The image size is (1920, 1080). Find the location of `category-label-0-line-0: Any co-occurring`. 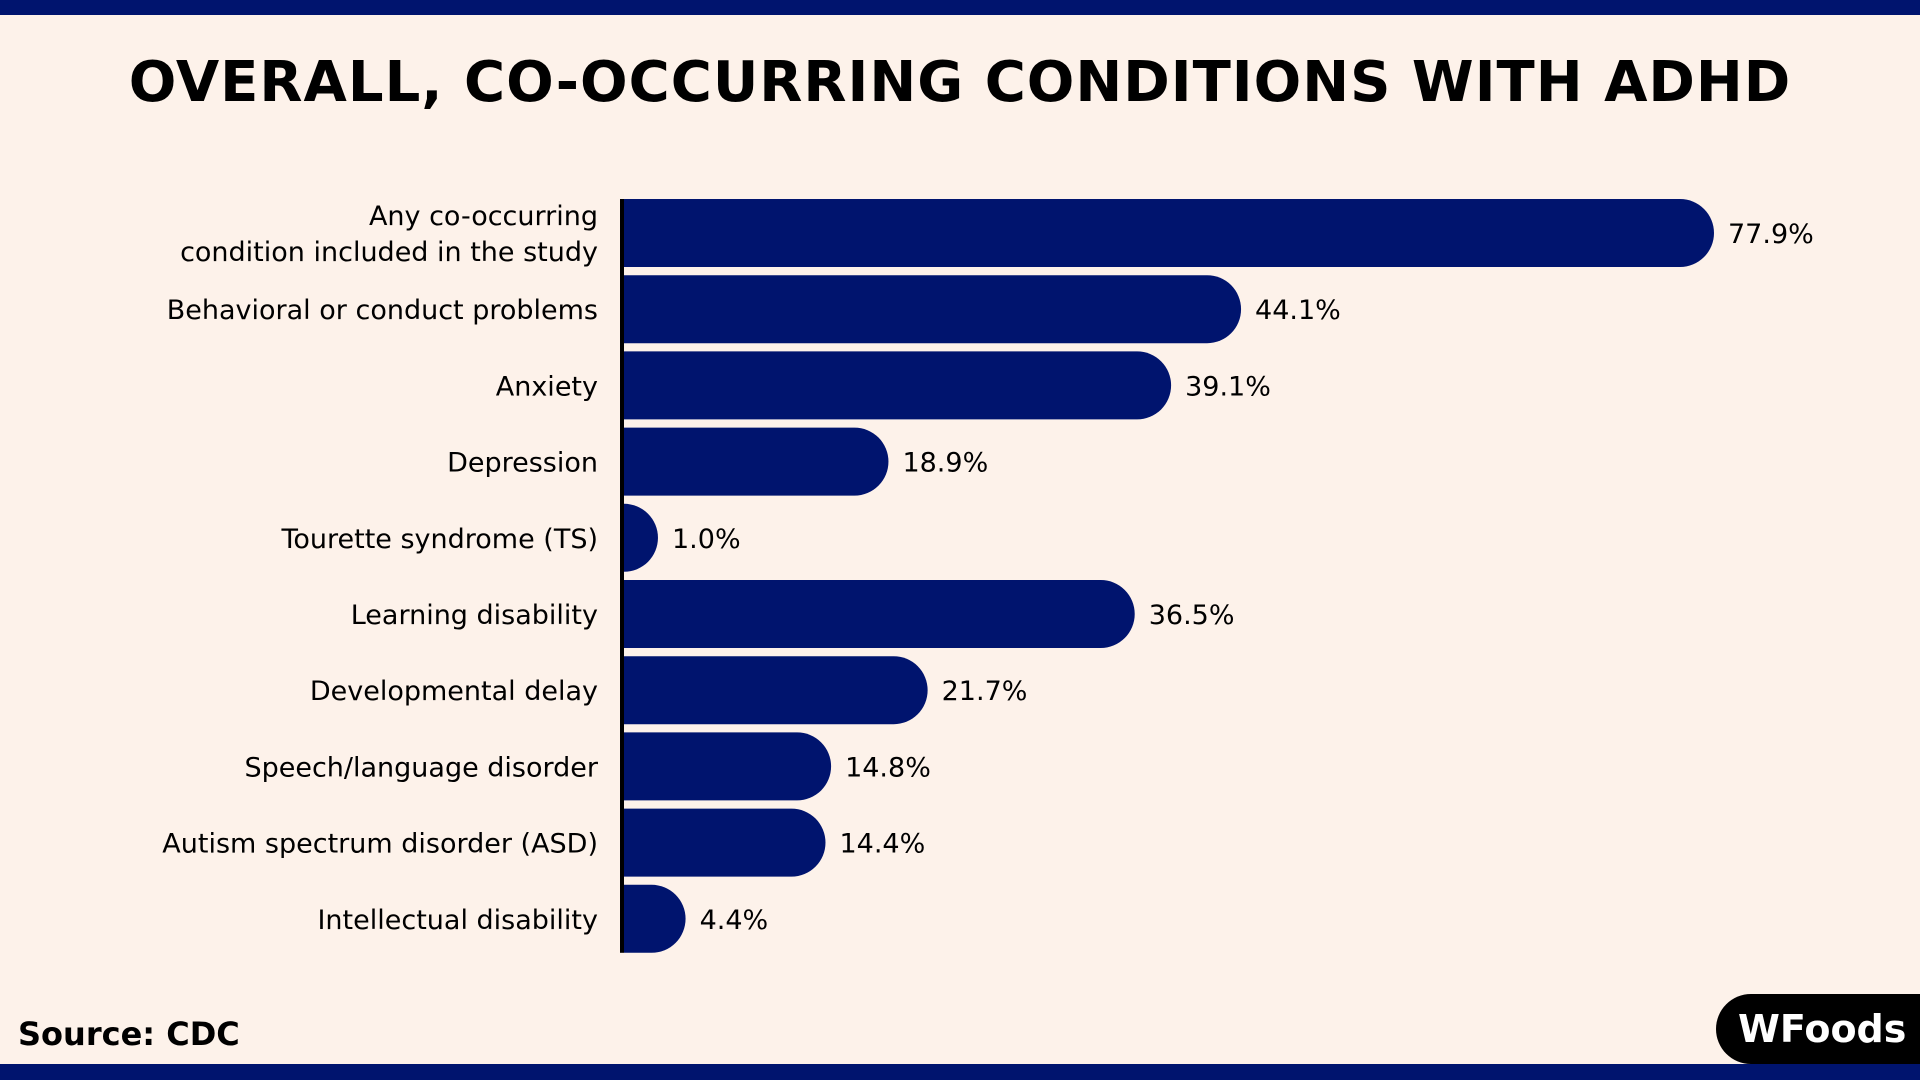

category-label-0-line-0: Any co-occurring is located at coordinates (483, 216).